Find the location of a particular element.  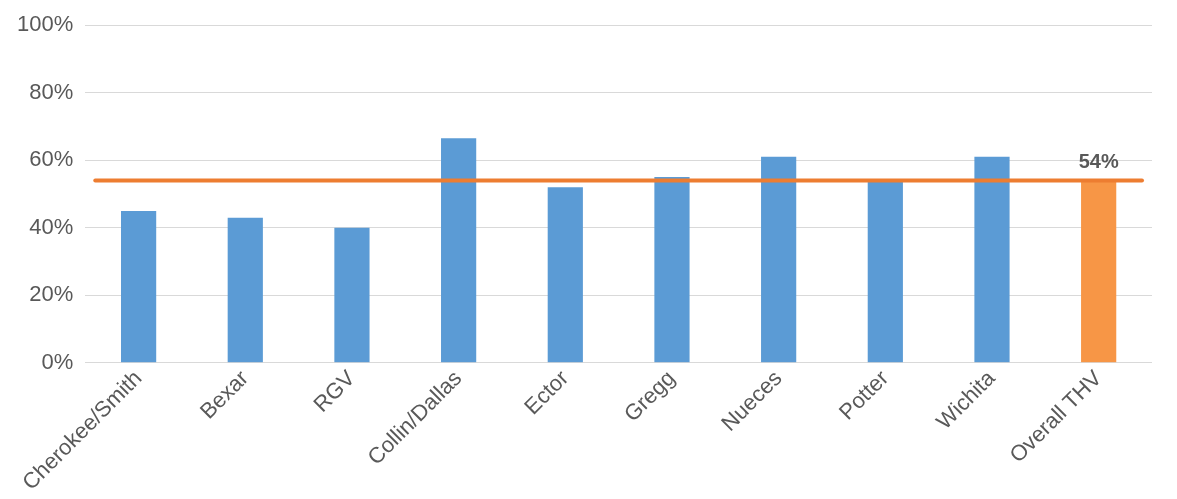

y-tick-label: 20% is located at coordinates (51, 294).